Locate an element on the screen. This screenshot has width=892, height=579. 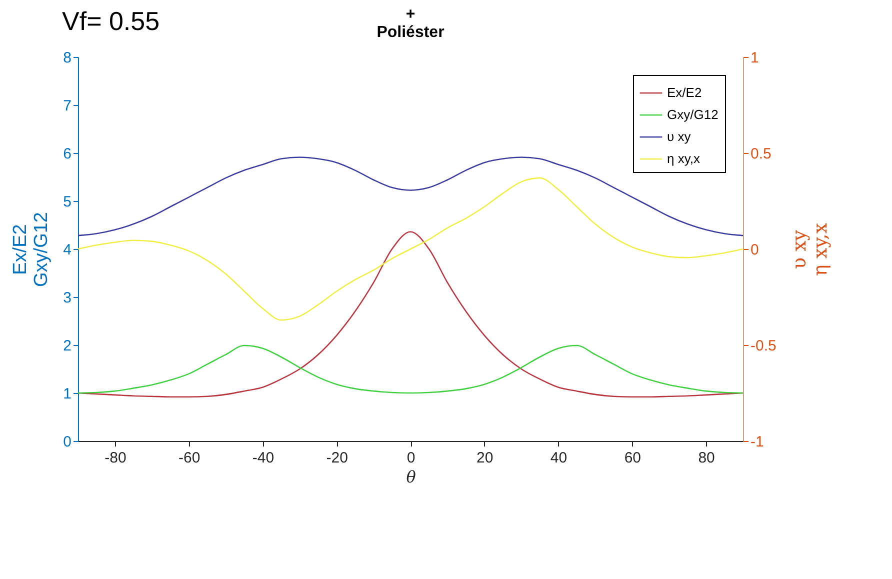
x-tick-label: 80 is located at coordinates (706, 458).